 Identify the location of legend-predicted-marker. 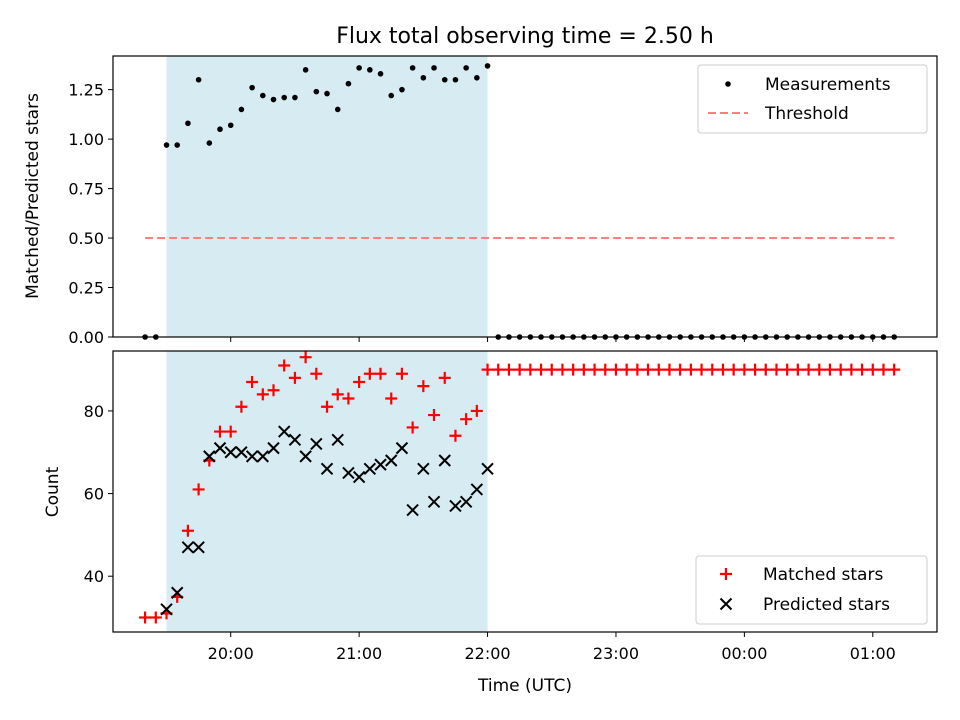
(726, 604).